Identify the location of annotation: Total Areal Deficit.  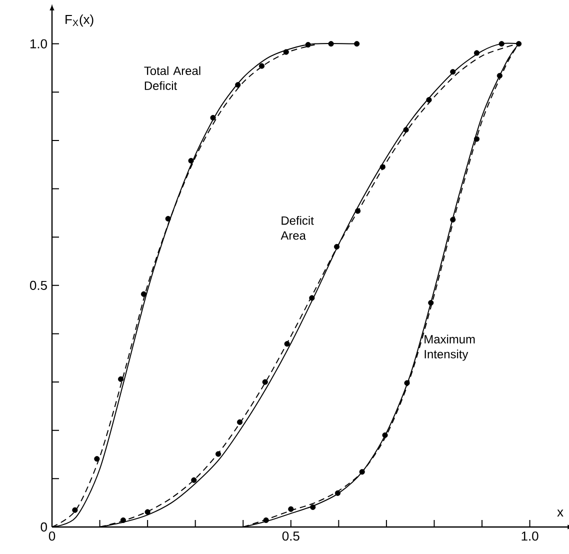
(172, 78).